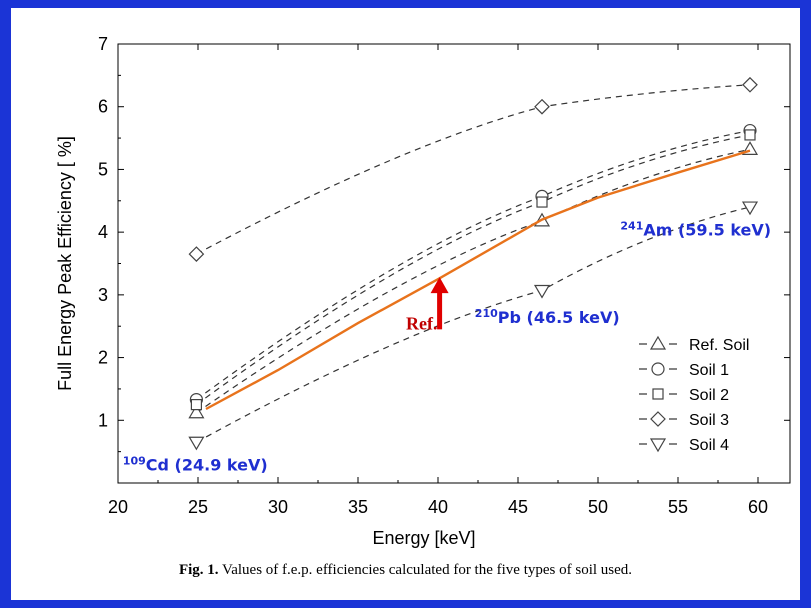 The image size is (811, 608). What do you see at coordinates (278, 507) in the screenshot?
I see `x-tick-label: 30` at bounding box center [278, 507].